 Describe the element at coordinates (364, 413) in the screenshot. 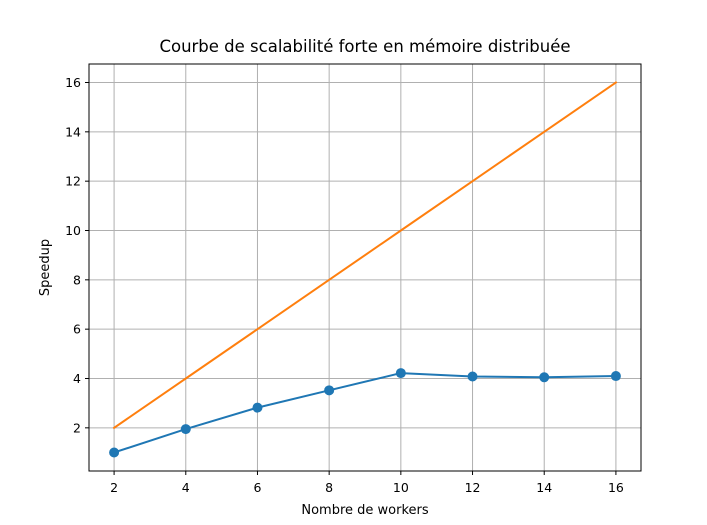

I see `series-1-line` at that location.